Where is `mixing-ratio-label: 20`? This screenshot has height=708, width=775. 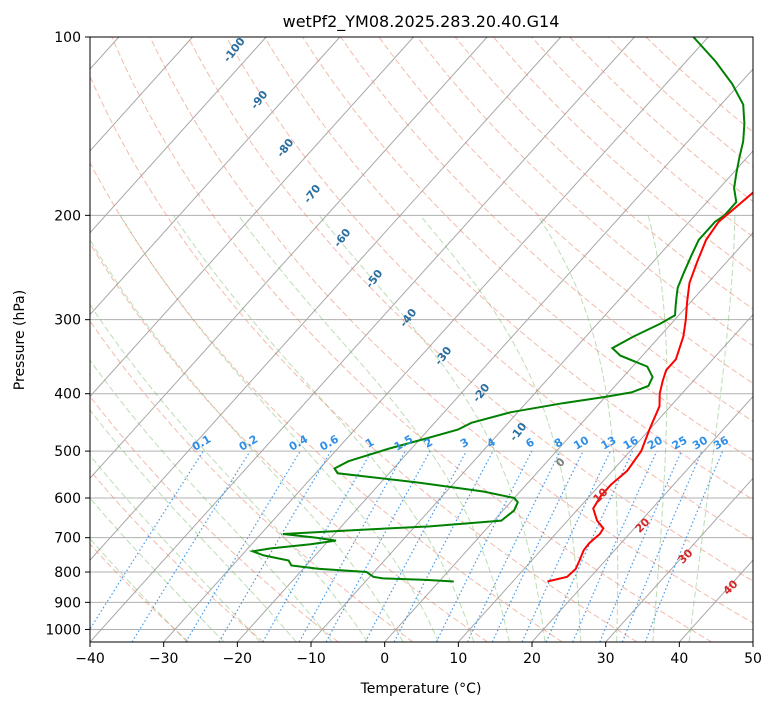
mixing-ratio-label: 20 is located at coordinates (655, 442).